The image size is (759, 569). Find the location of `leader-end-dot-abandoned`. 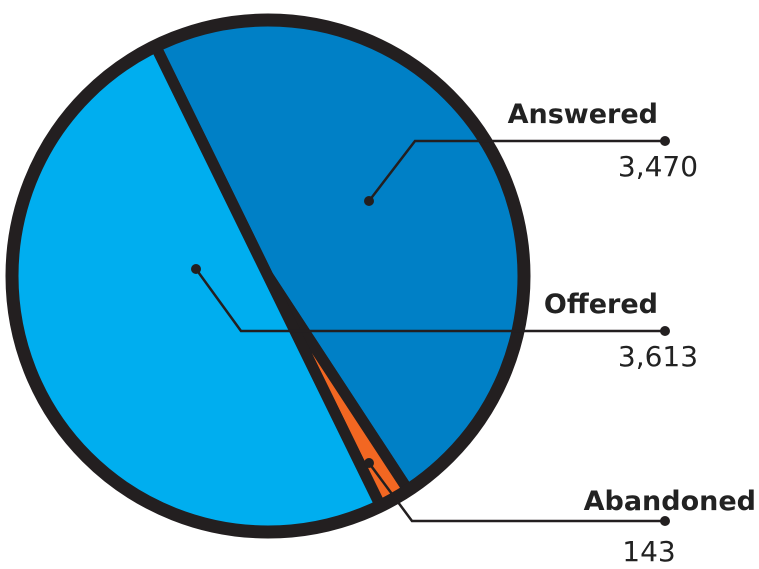

leader-end-dot-abandoned is located at coordinates (665, 521).